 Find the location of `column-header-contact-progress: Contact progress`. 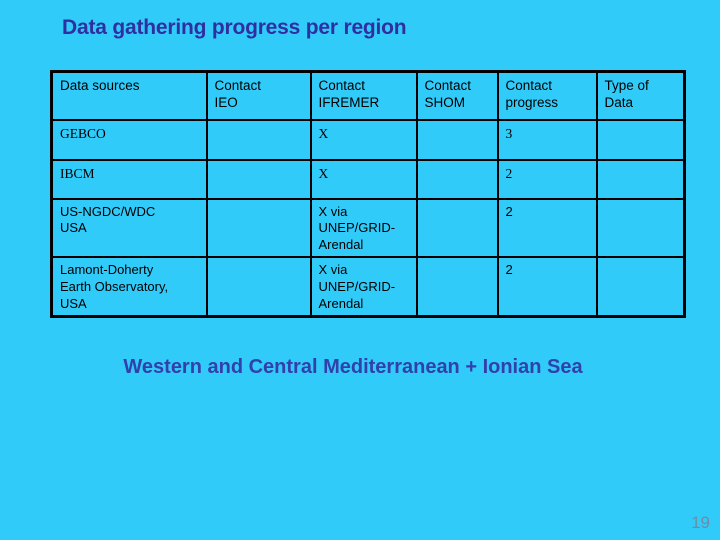

column-header-contact-progress: Contact progress is located at coordinates (547, 95).